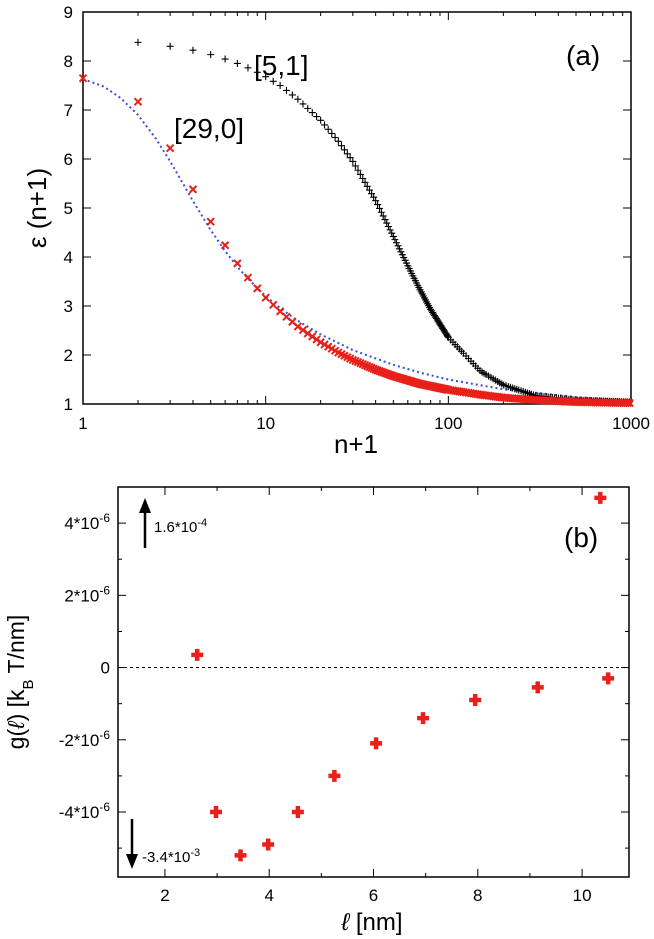  Describe the element at coordinates (87, 522) in the screenshot. I see `y-tick-label: 4*10-6` at that location.